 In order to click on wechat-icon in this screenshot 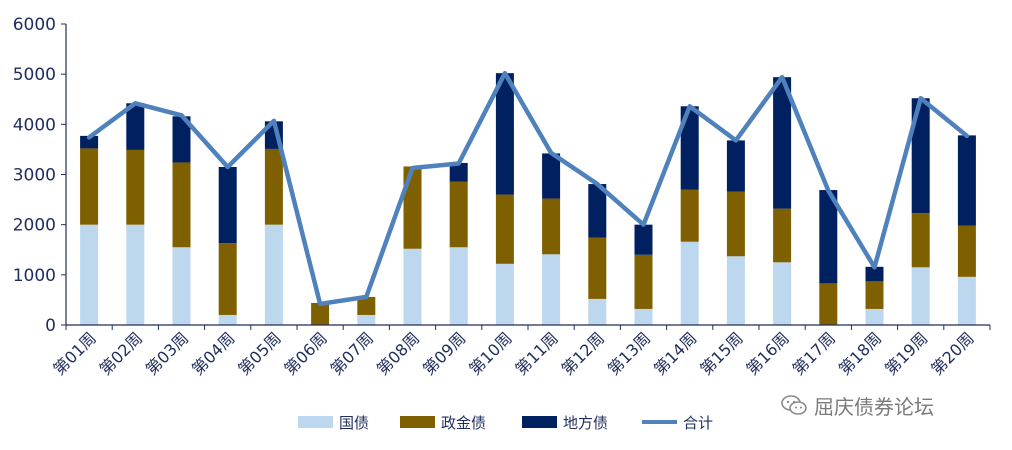, I will do `click(794, 405)`.